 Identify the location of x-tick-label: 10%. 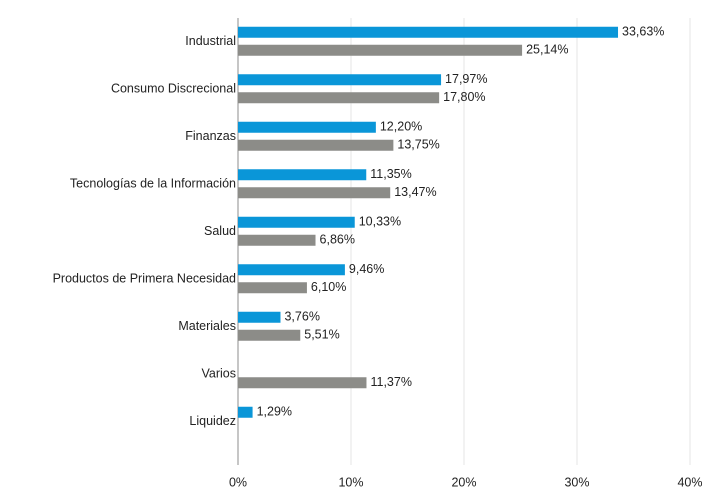
(350, 482).